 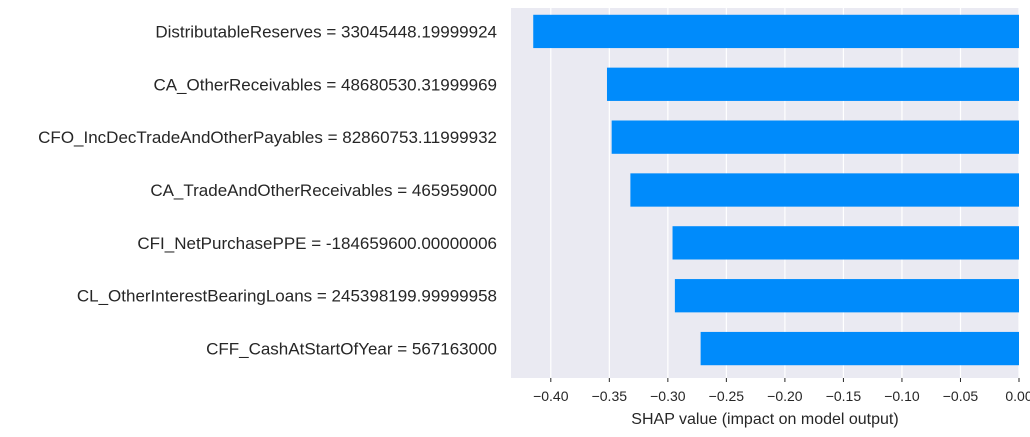 What do you see at coordinates (1017, 396) in the screenshot?
I see `x-tick-label: 0.00` at bounding box center [1017, 396].